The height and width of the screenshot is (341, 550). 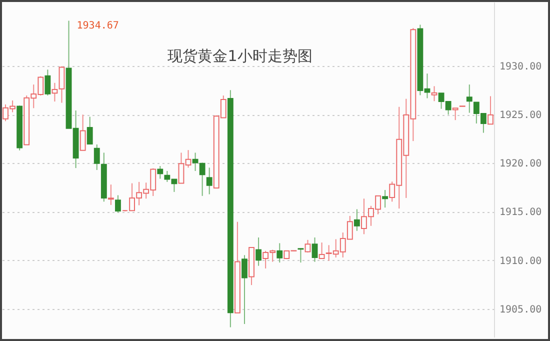 What do you see at coordinates (521, 261) in the screenshot?
I see `y-tick-label: 1910.00` at bounding box center [521, 261].